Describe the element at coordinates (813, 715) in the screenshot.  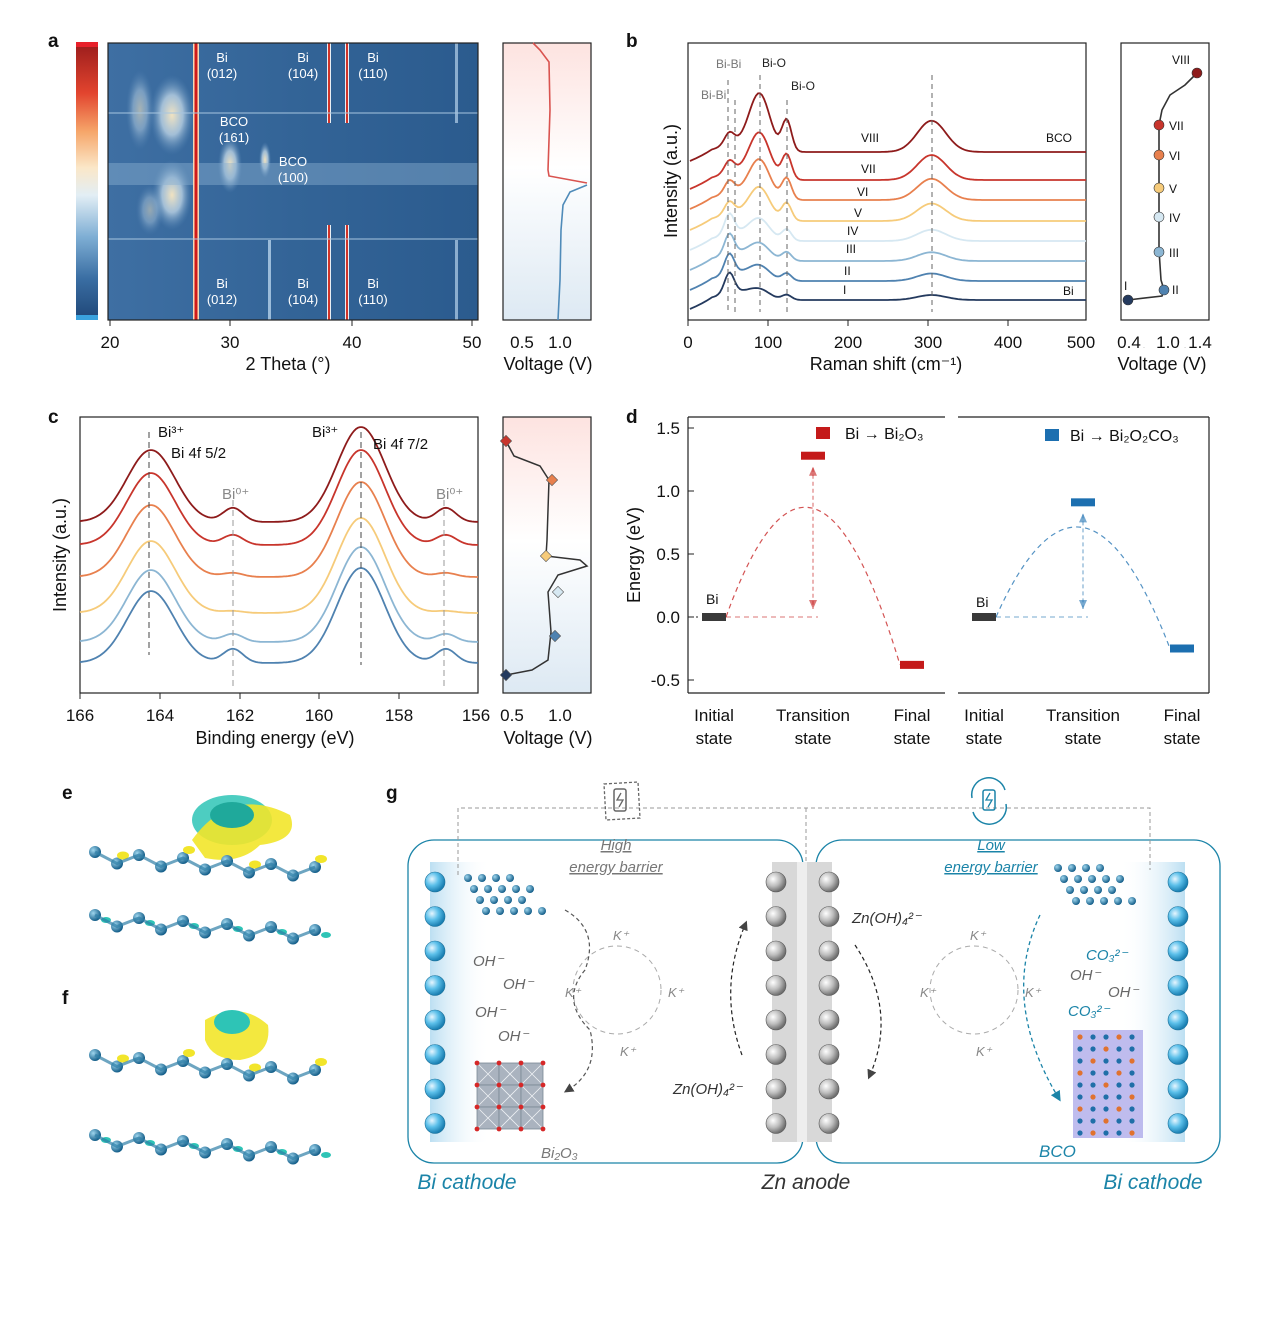
I see `energy-xcat-2a: Transition` at that location.